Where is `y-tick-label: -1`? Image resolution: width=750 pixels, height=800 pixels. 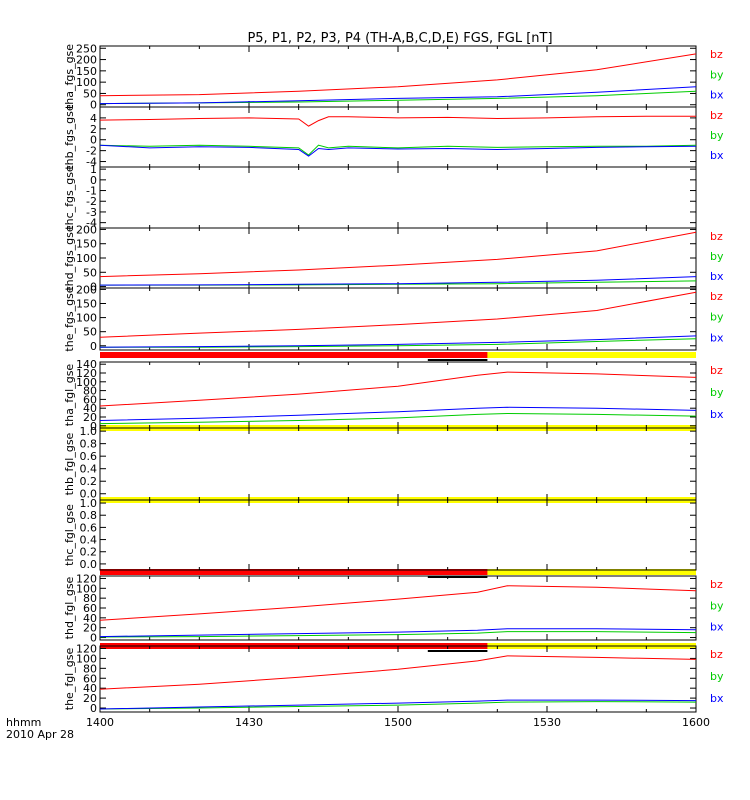
y-tick-label: -1 is located at coordinates (91, 191).